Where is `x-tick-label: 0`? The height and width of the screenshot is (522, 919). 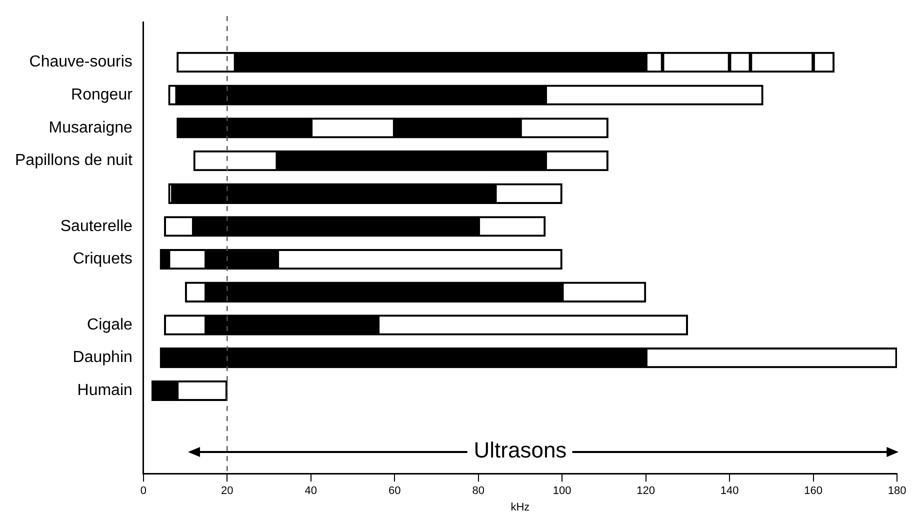 x-tick-label: 0 is located at coordinates (143, 491).